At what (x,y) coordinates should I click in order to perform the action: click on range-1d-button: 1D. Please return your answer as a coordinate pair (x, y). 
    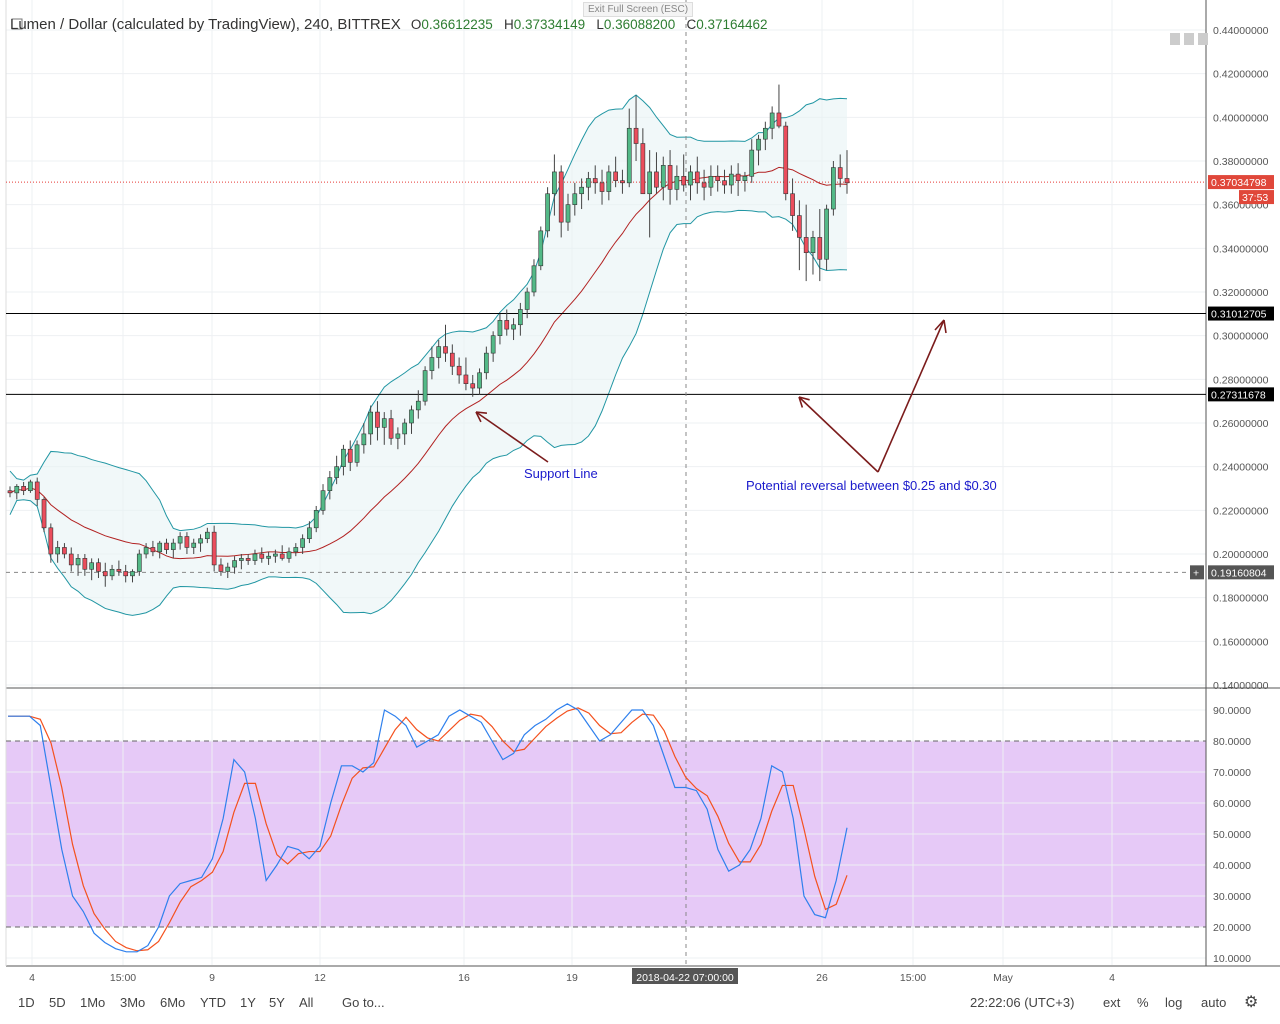
    Looking at the image, I should click on (26, 1002).